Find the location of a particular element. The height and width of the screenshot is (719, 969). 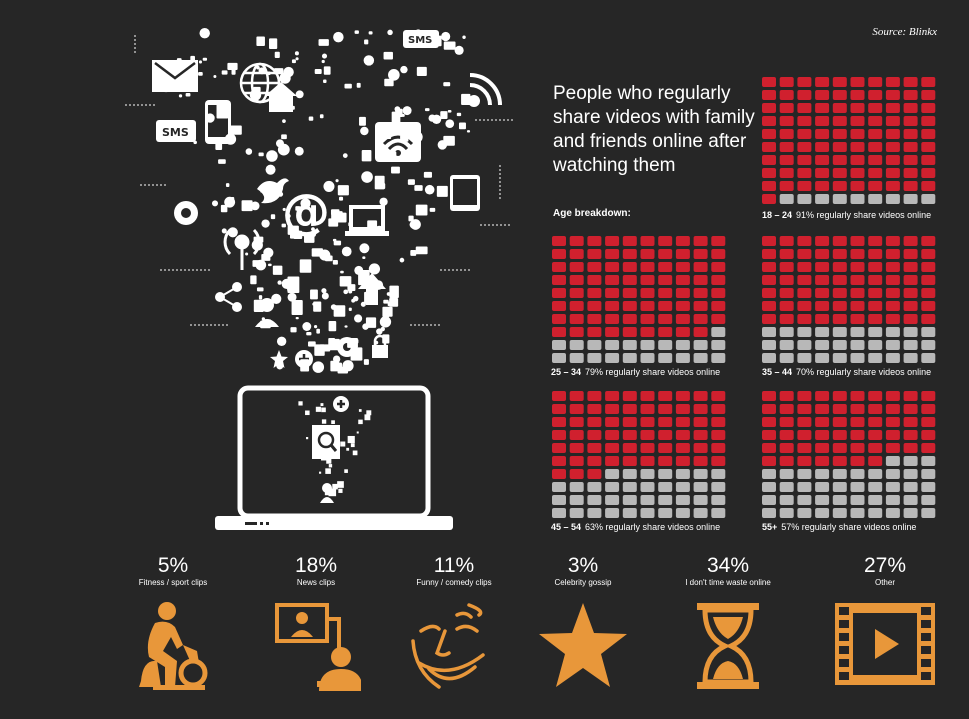

sms-bubble-icon: SMS is located at coordinates (421, 39).